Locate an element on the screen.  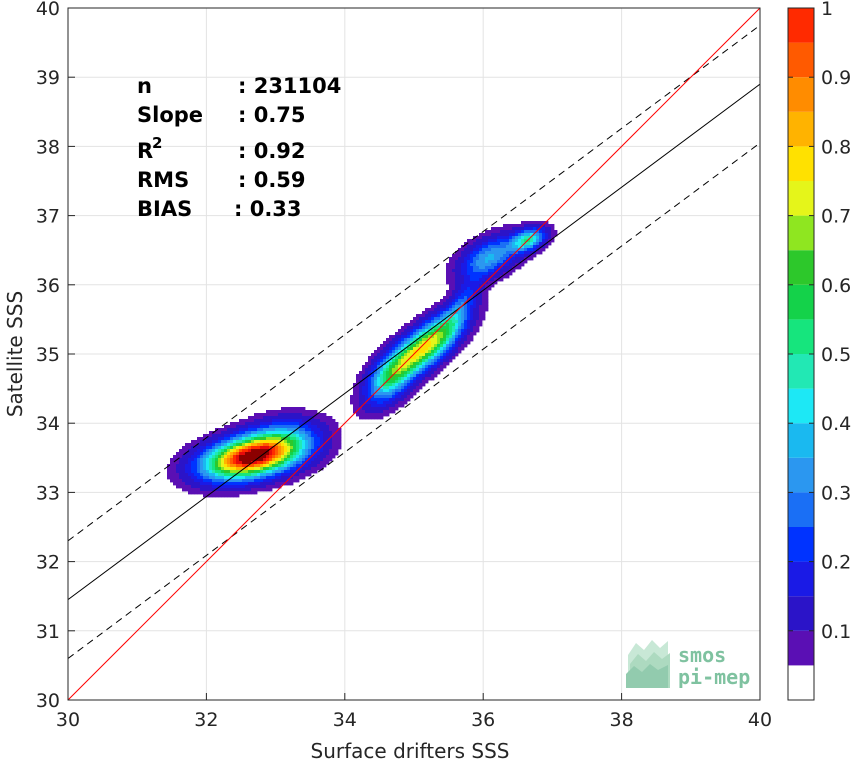
colorbar-tick-label: 0.2 is located at coordinates (836, 563).